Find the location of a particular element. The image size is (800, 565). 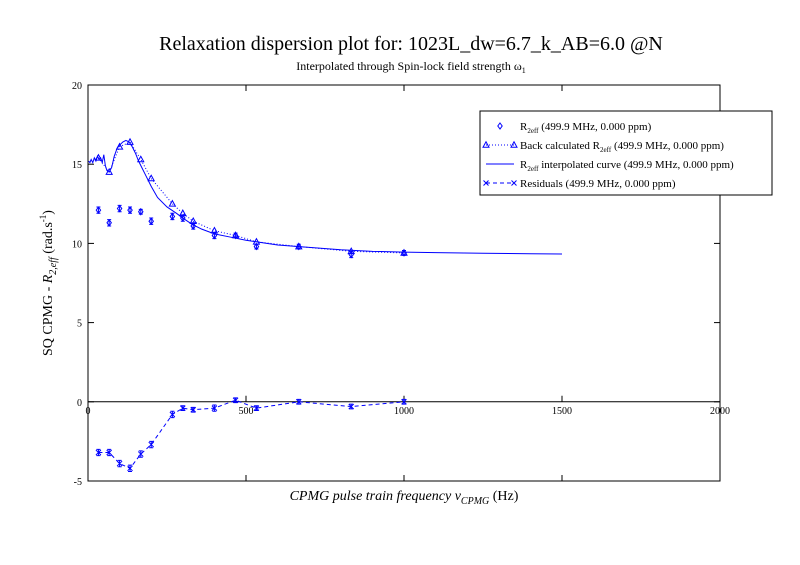

y-axis-label: SQ CPMG - R2,eff (rad.s-1) is located at coordinates (48, 283).